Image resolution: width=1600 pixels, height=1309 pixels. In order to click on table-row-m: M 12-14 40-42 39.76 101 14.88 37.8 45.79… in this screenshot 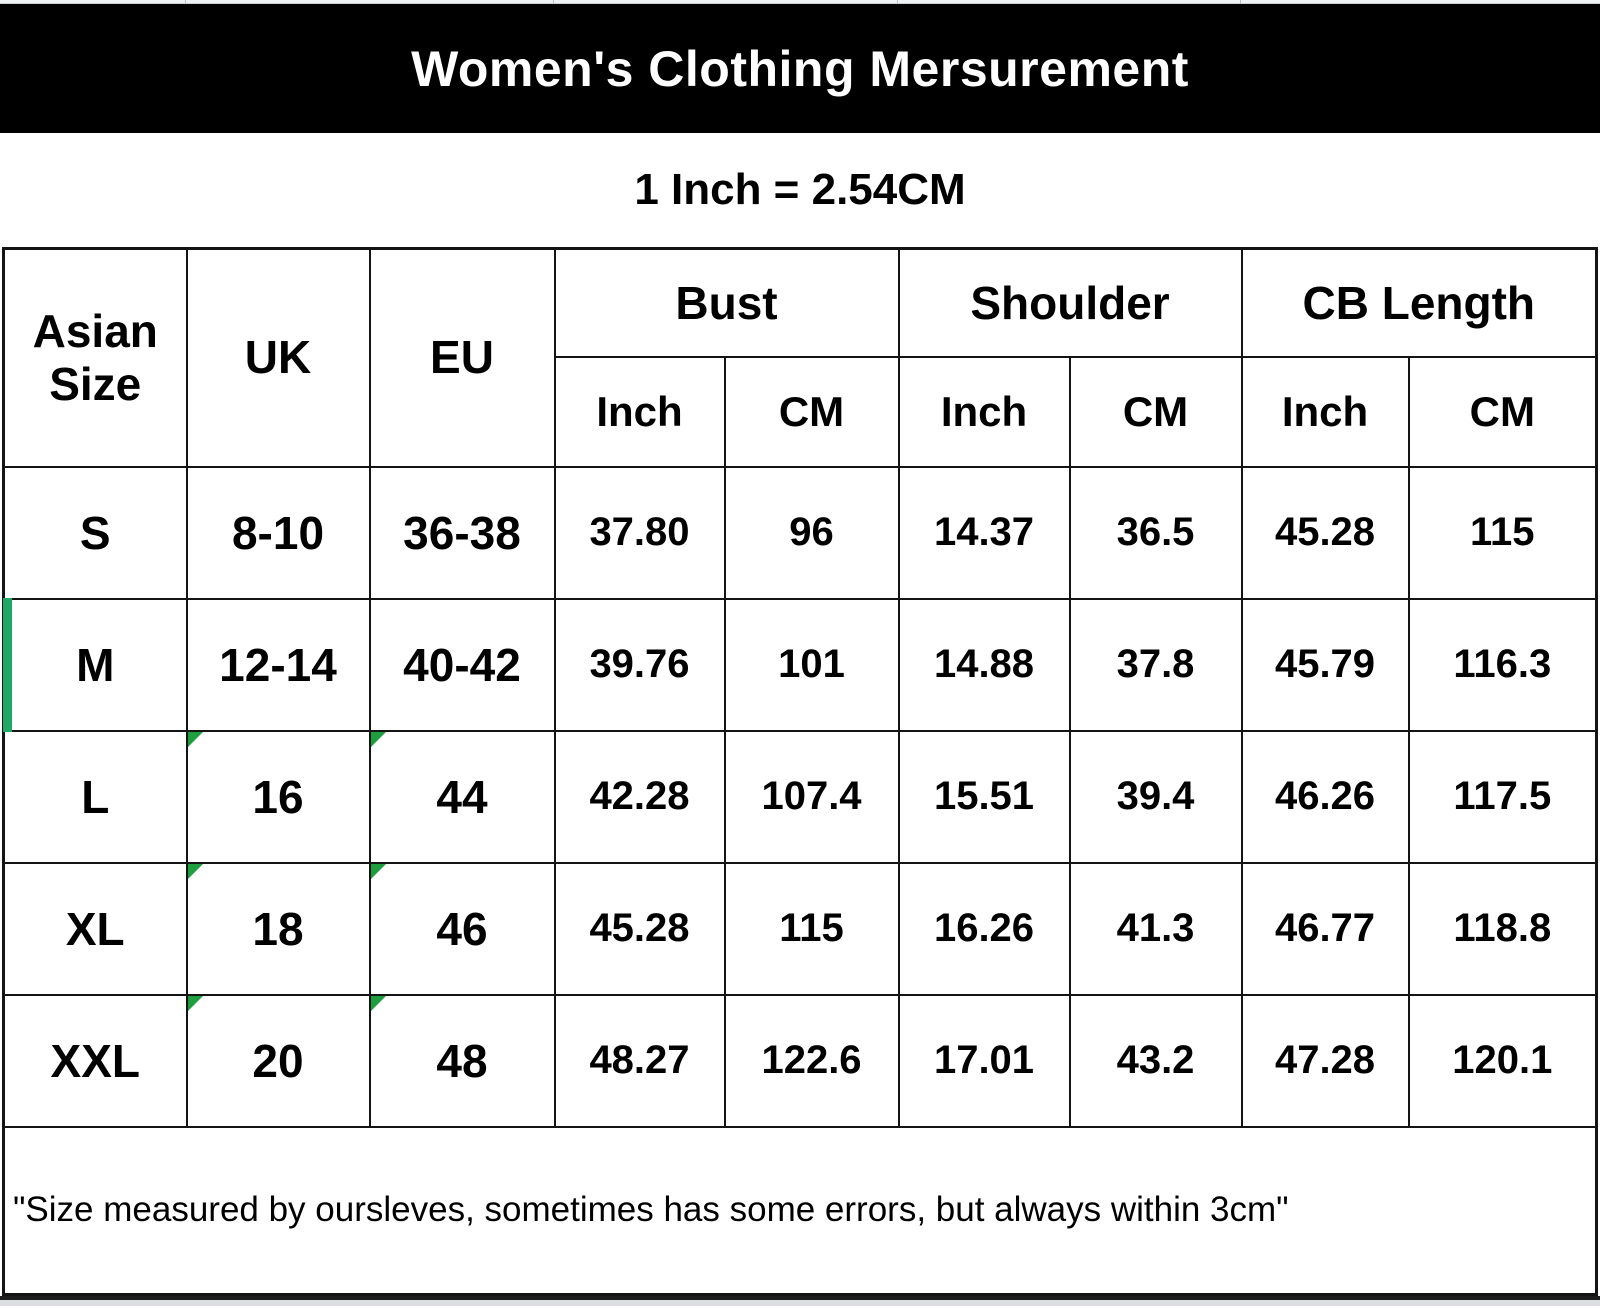, I will do `click(800, 664)`.